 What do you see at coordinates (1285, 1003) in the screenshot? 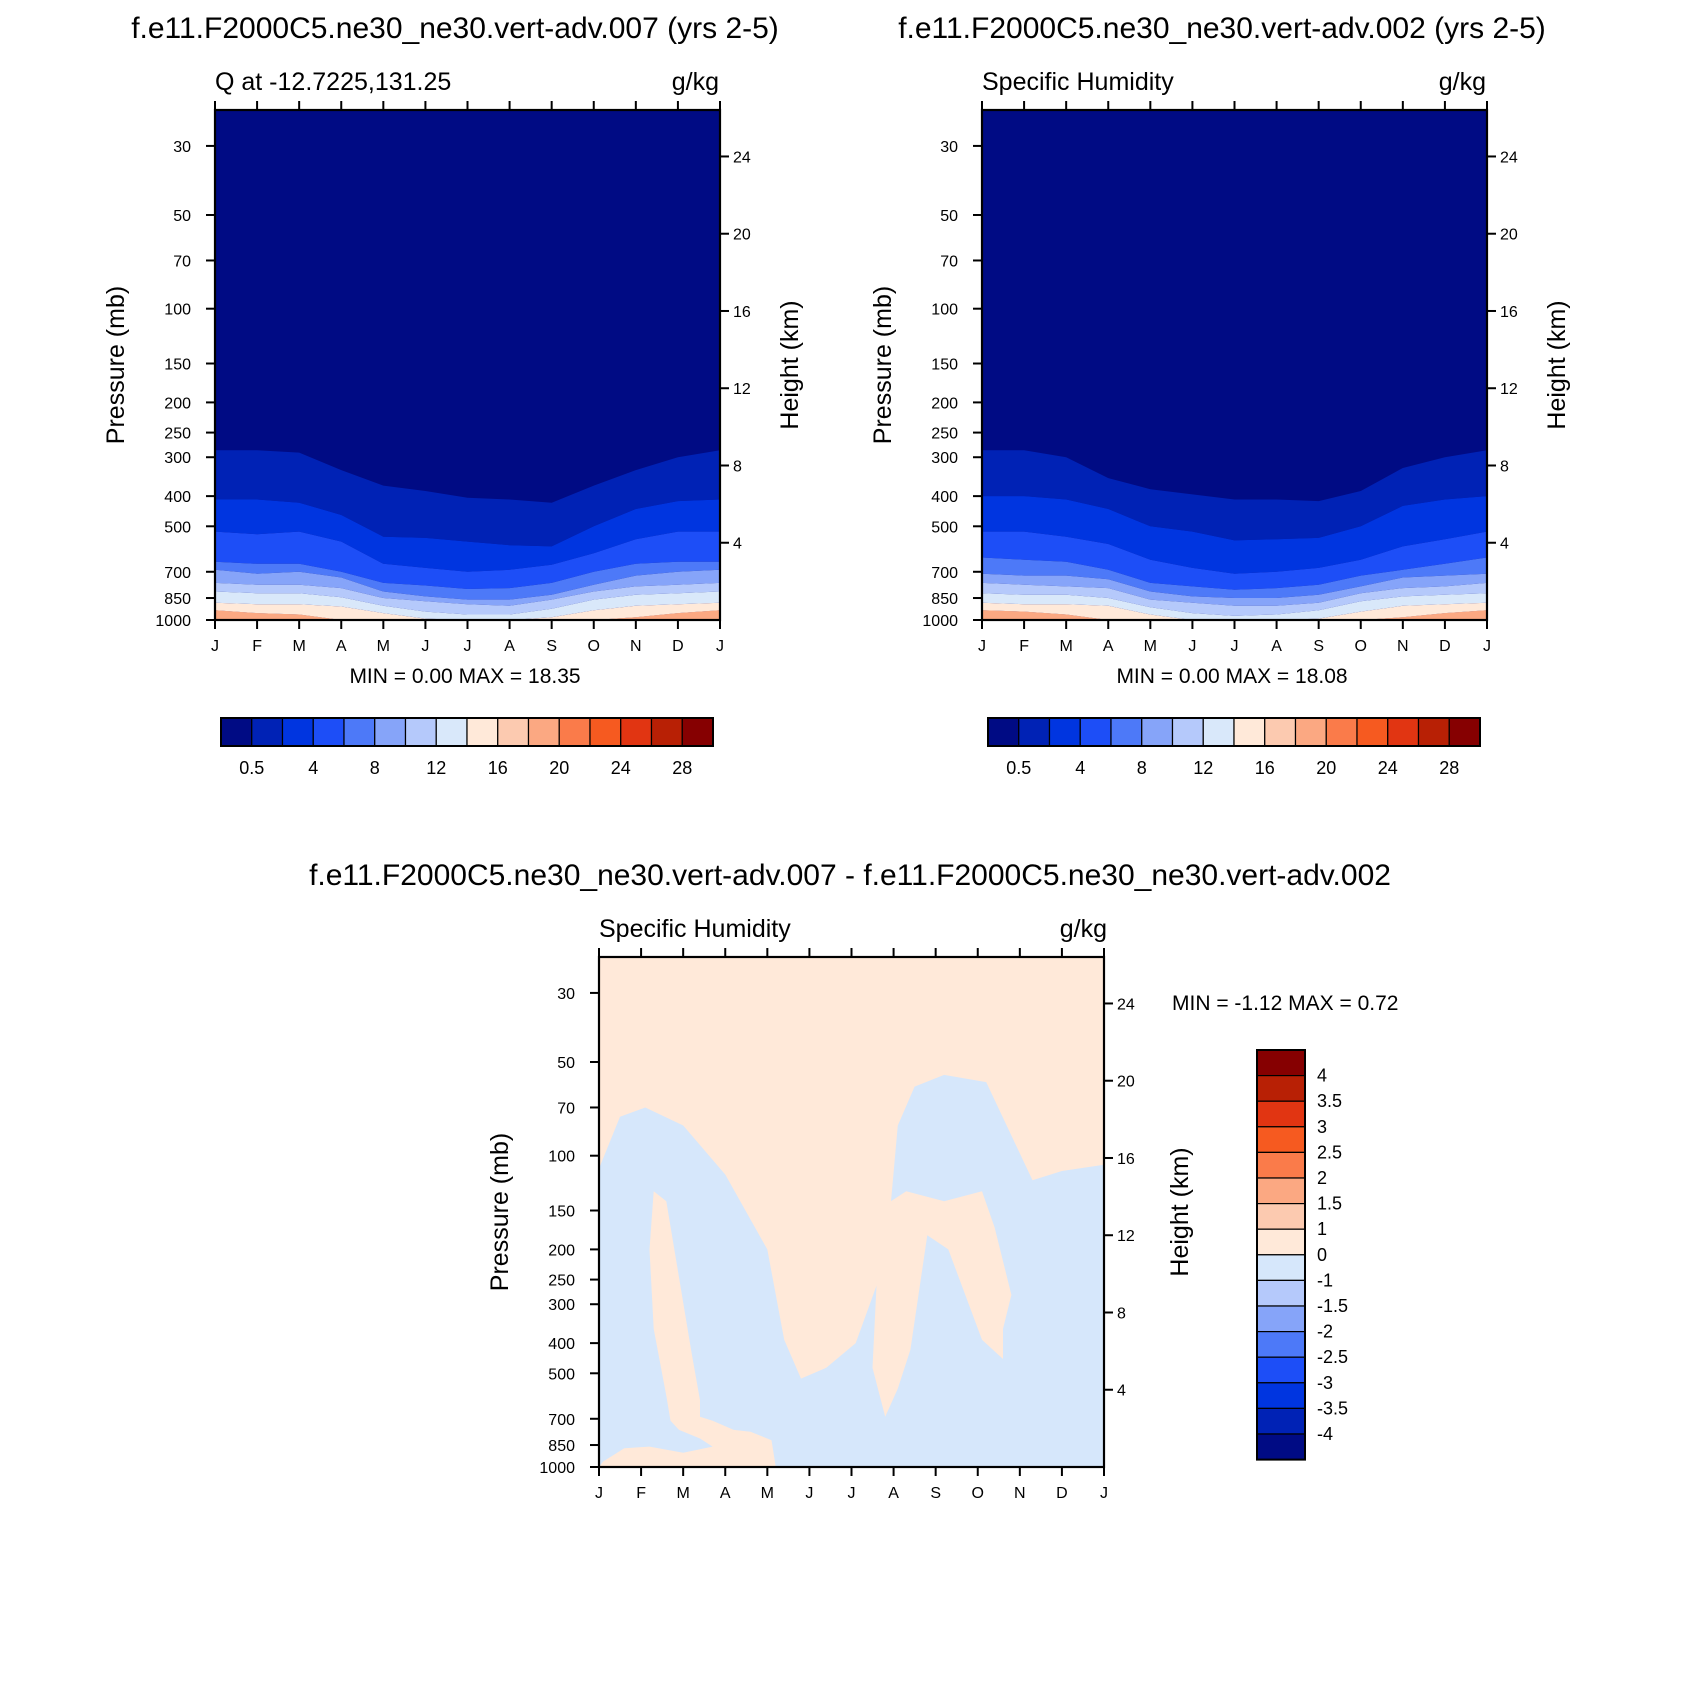
I see `panel-3-min-max: MIN = -1.12 MAX = 0.72` at bounding box center [1285, 1003].